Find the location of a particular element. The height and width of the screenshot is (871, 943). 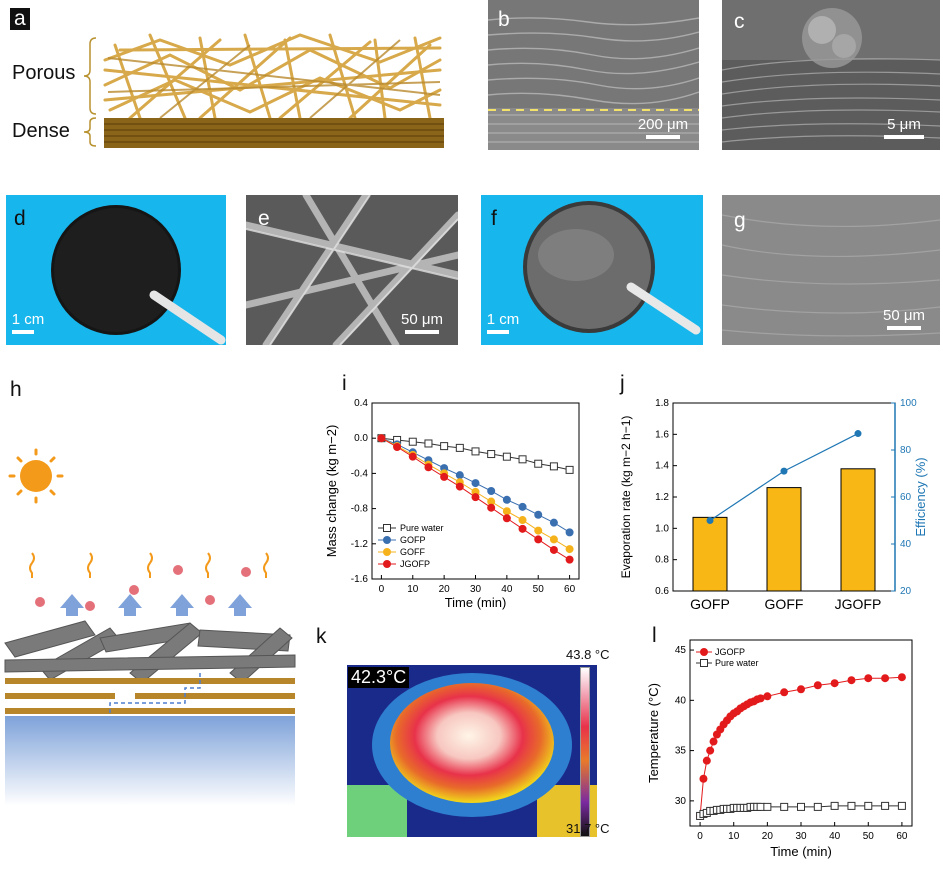

y-axis-label: Temperature (°C) is located at coordinates (653, 733).